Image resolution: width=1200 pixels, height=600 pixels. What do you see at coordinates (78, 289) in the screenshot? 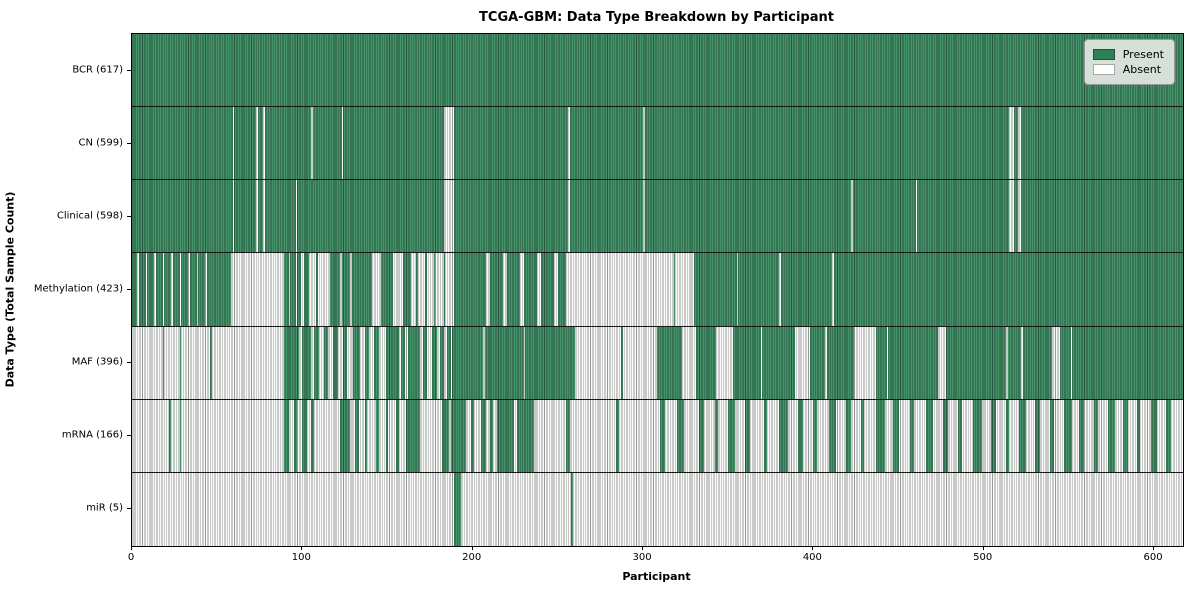
I see `ytick-label-methylation: Methylation (423)` at bounding box center [78, 289].